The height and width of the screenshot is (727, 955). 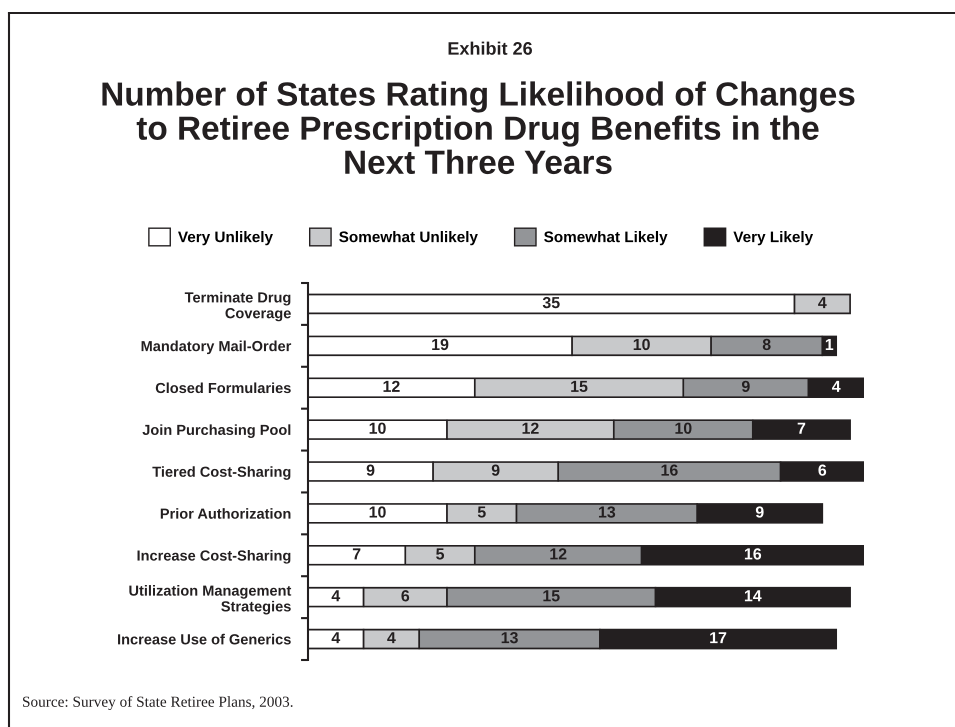 I want to click on y-tick-label: Join Purchasing Pool, so click(x=216, y=431).